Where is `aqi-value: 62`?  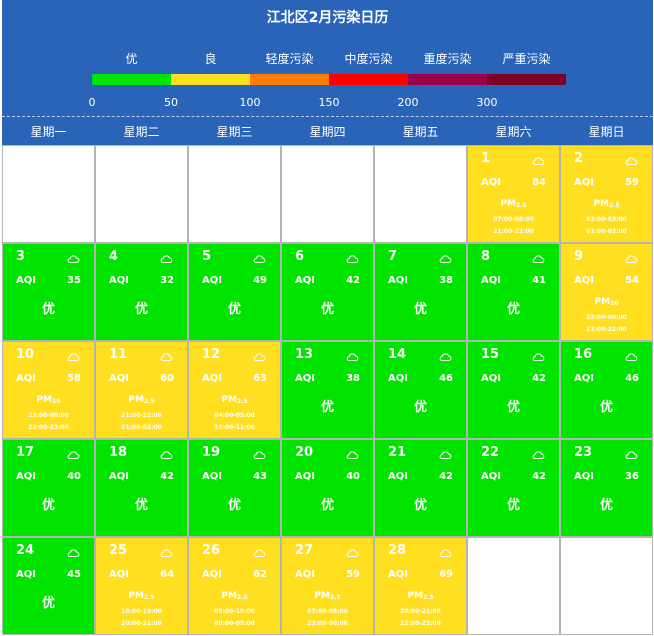
aqi-value: 62 is located at coordinates (260, 574).